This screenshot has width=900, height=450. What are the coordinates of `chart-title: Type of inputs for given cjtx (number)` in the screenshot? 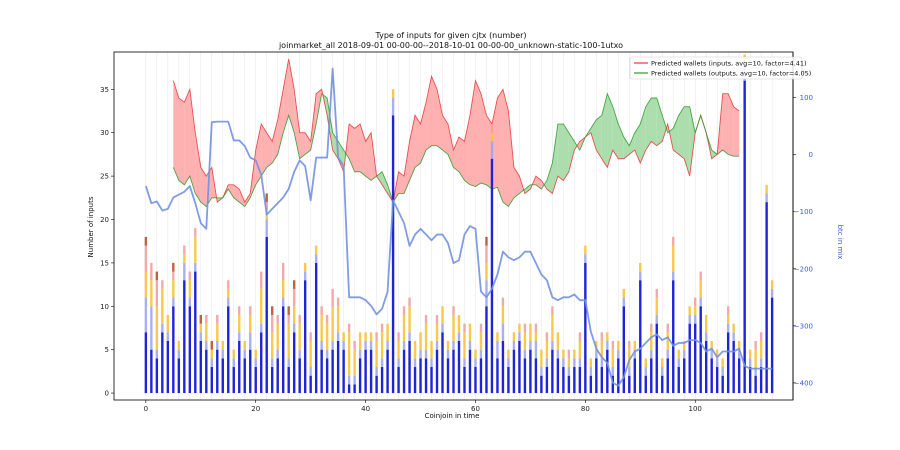 It's located at (450, 35).